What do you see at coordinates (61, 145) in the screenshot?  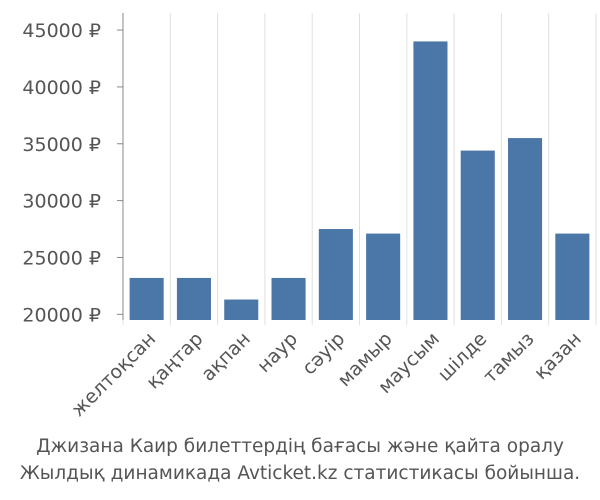 I see `y-tick-label: 35000 ₽` at bounding box center [61, 145].